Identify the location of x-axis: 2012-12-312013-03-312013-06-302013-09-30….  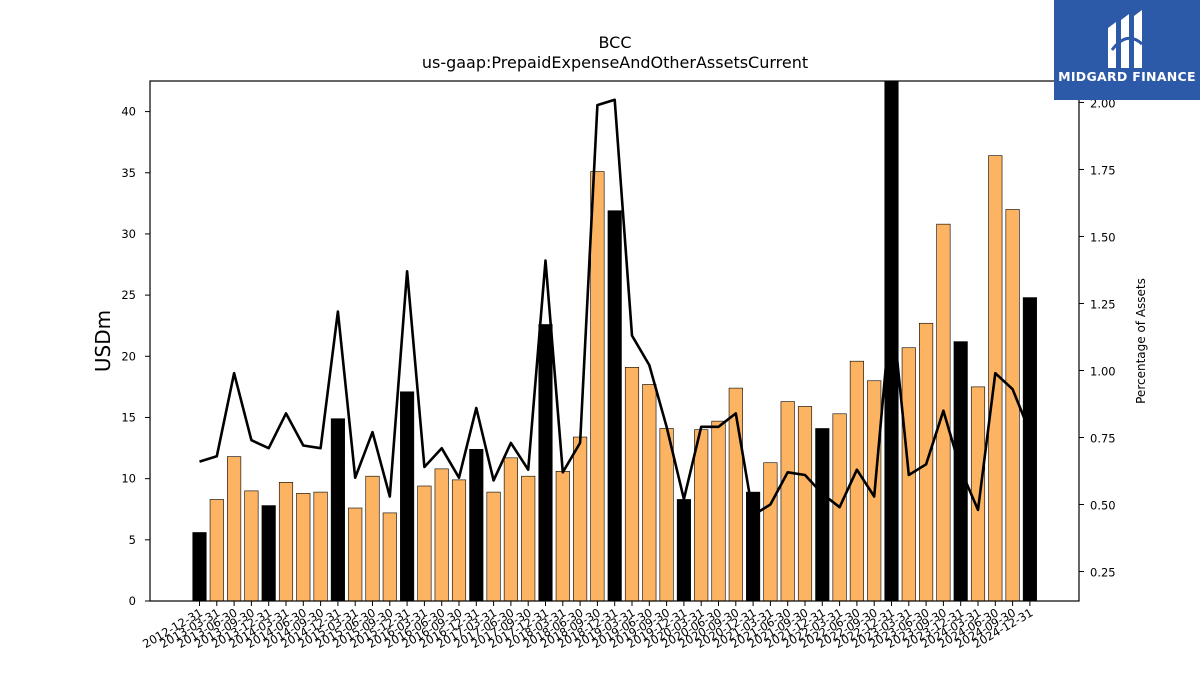
(587, 626).